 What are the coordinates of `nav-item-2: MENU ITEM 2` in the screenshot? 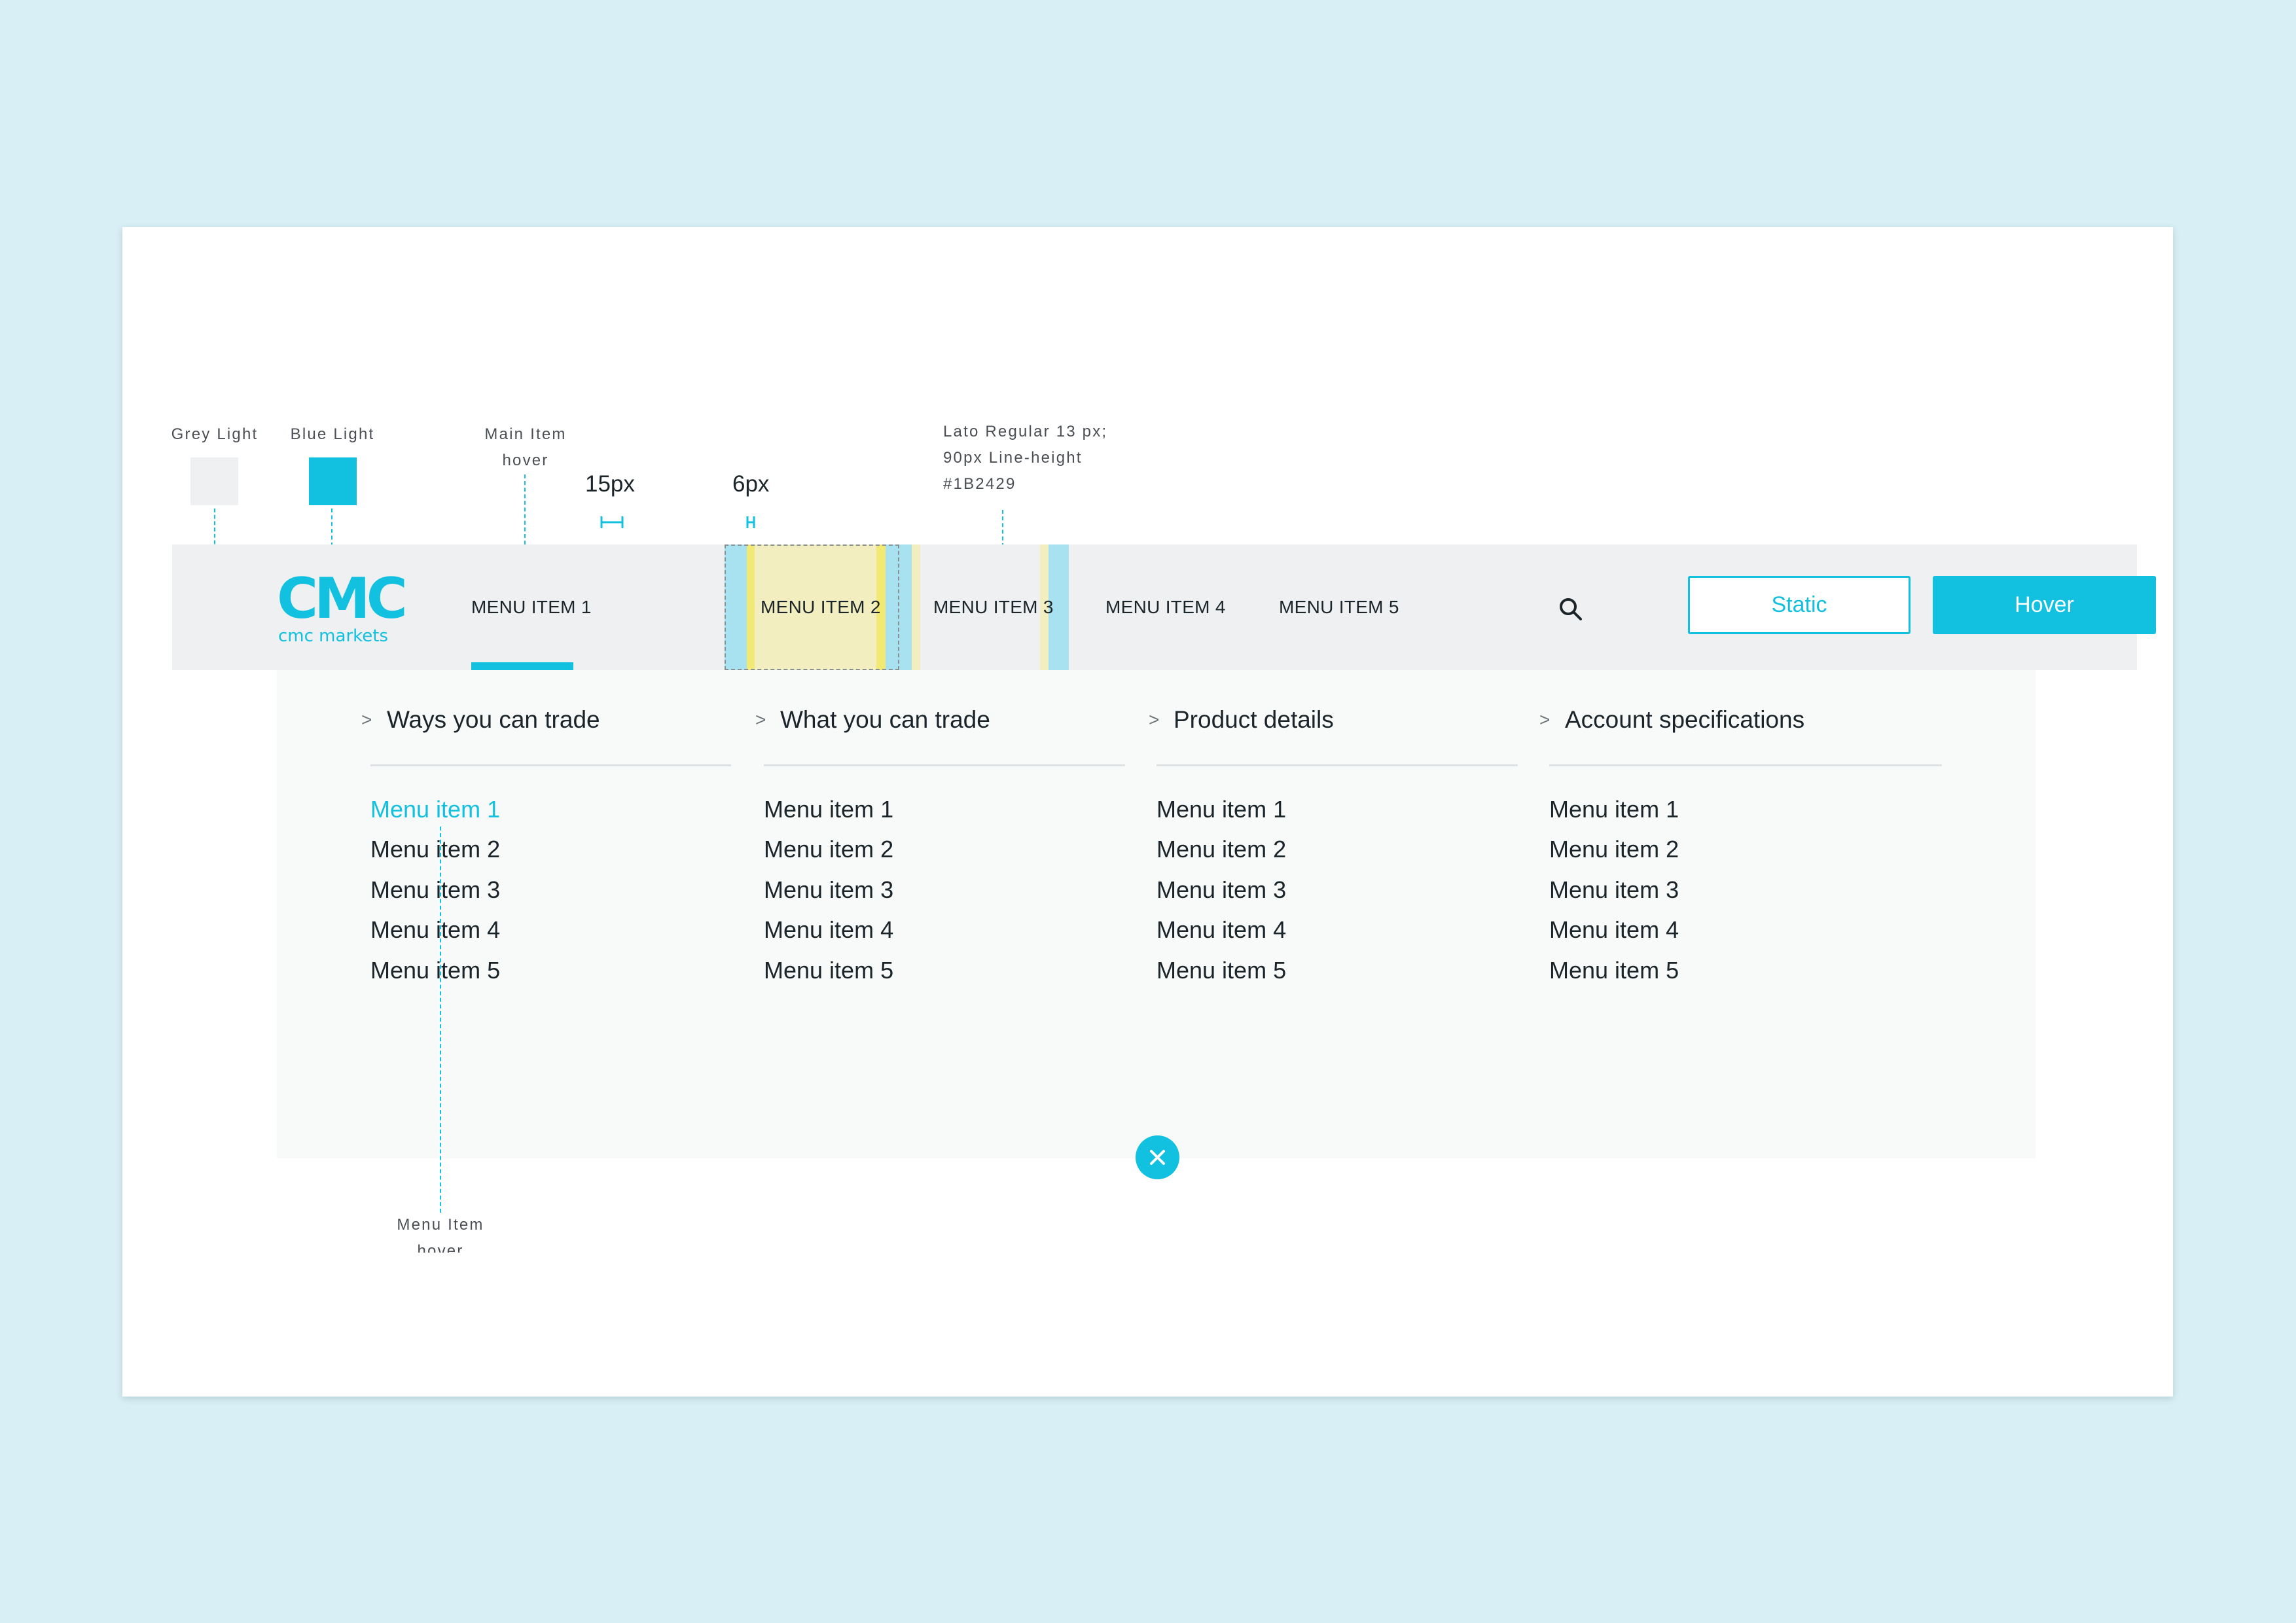 It's located at (821, 607).